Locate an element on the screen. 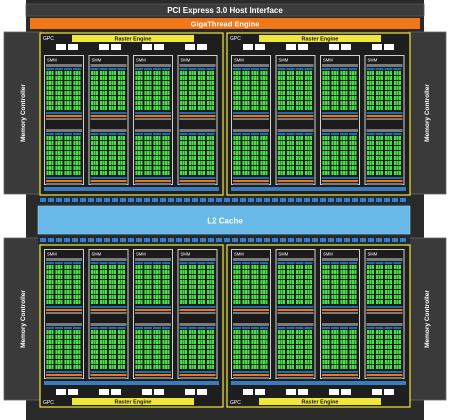 Image resolution: width=450 pixels, height=420 pixels. smm-load-store-row is located at coordinates (64, 113).